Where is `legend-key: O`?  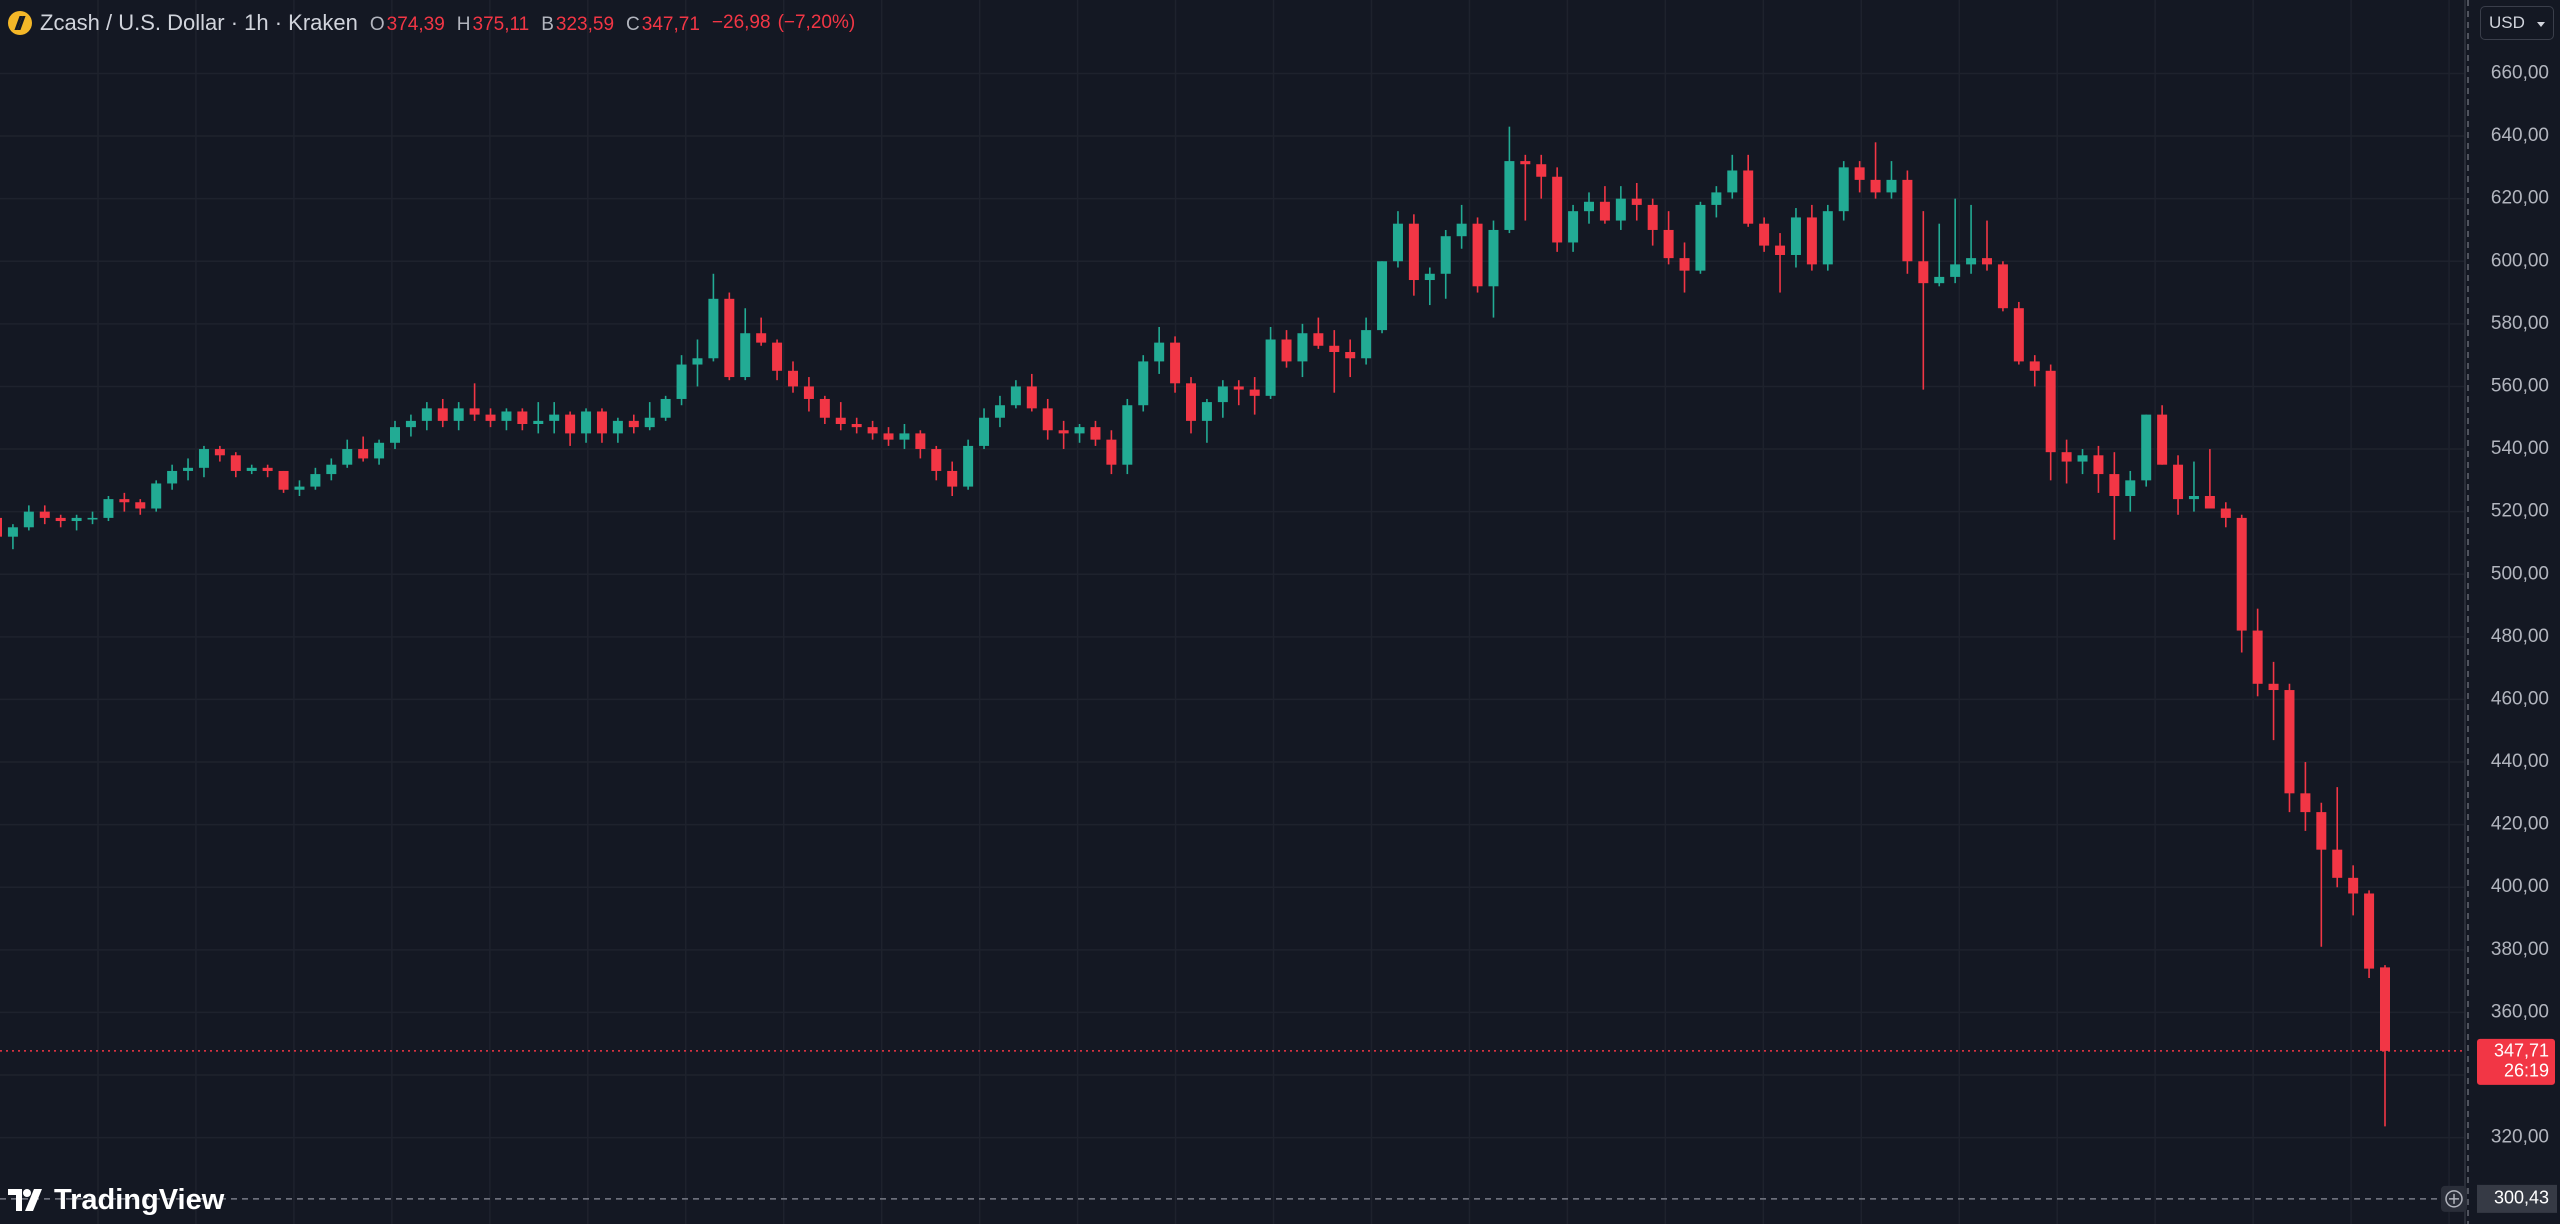 legend-key: O is located at coordinates (377, 24).